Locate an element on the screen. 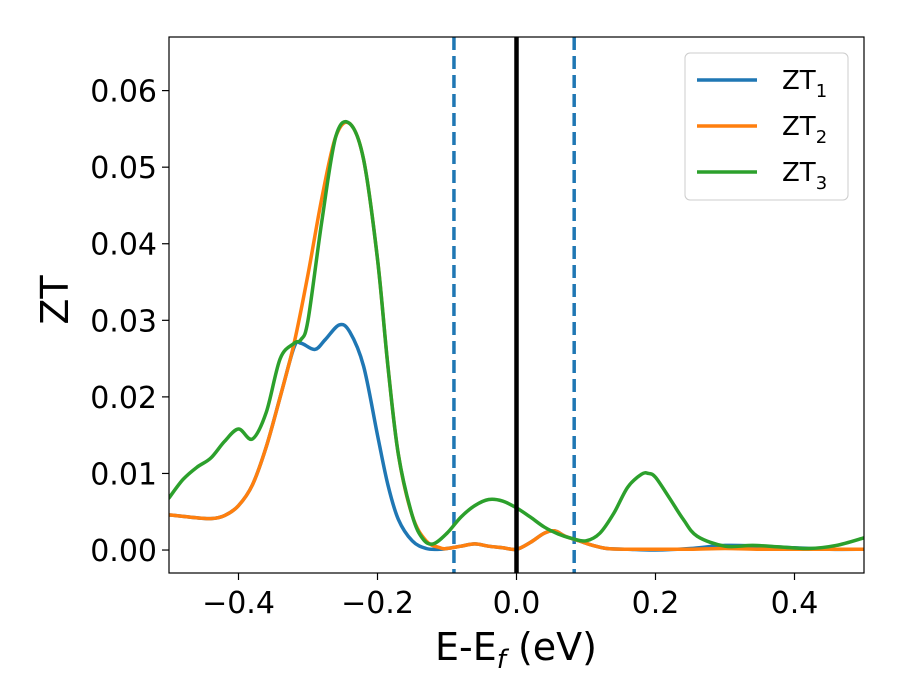 The image size is (900, 700). y-tick-label: 0.00 is located at coordinates (123, 551).